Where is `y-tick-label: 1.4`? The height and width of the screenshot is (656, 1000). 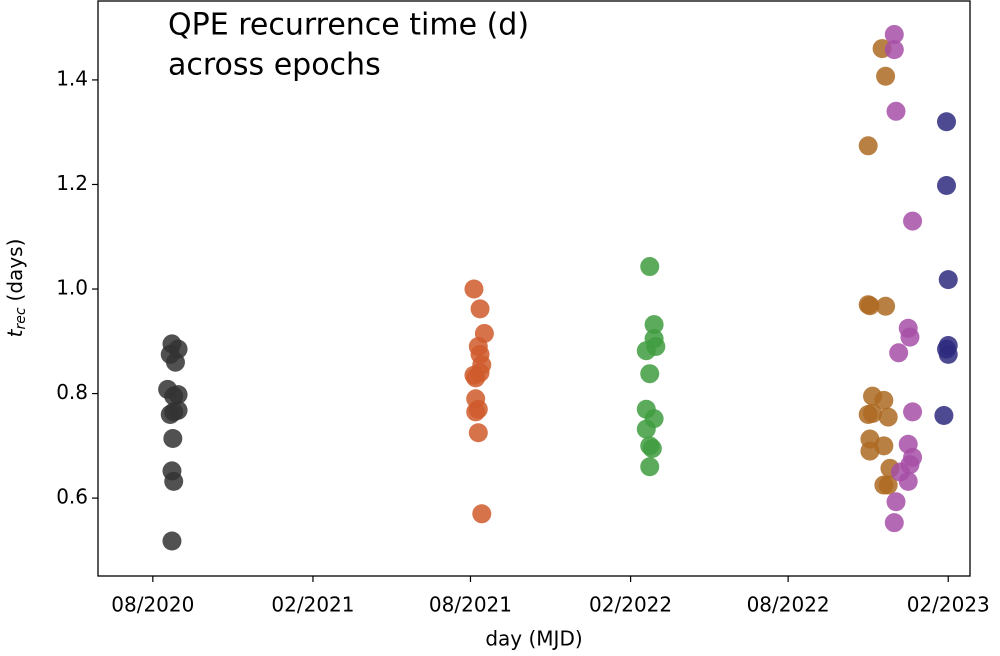 y-tick-label: 1.4 is located at coordinates (72, 78).